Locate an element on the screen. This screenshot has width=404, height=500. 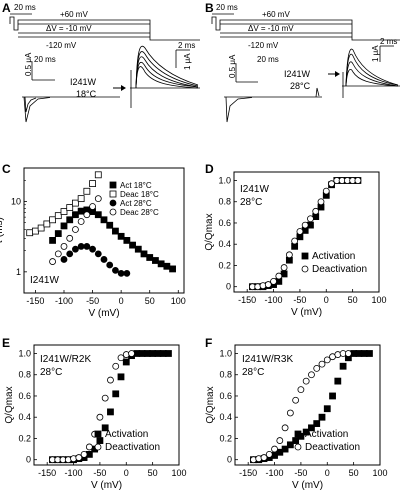
chart-c-xtick-label-1: -100 is located at coordinates (64, 301).